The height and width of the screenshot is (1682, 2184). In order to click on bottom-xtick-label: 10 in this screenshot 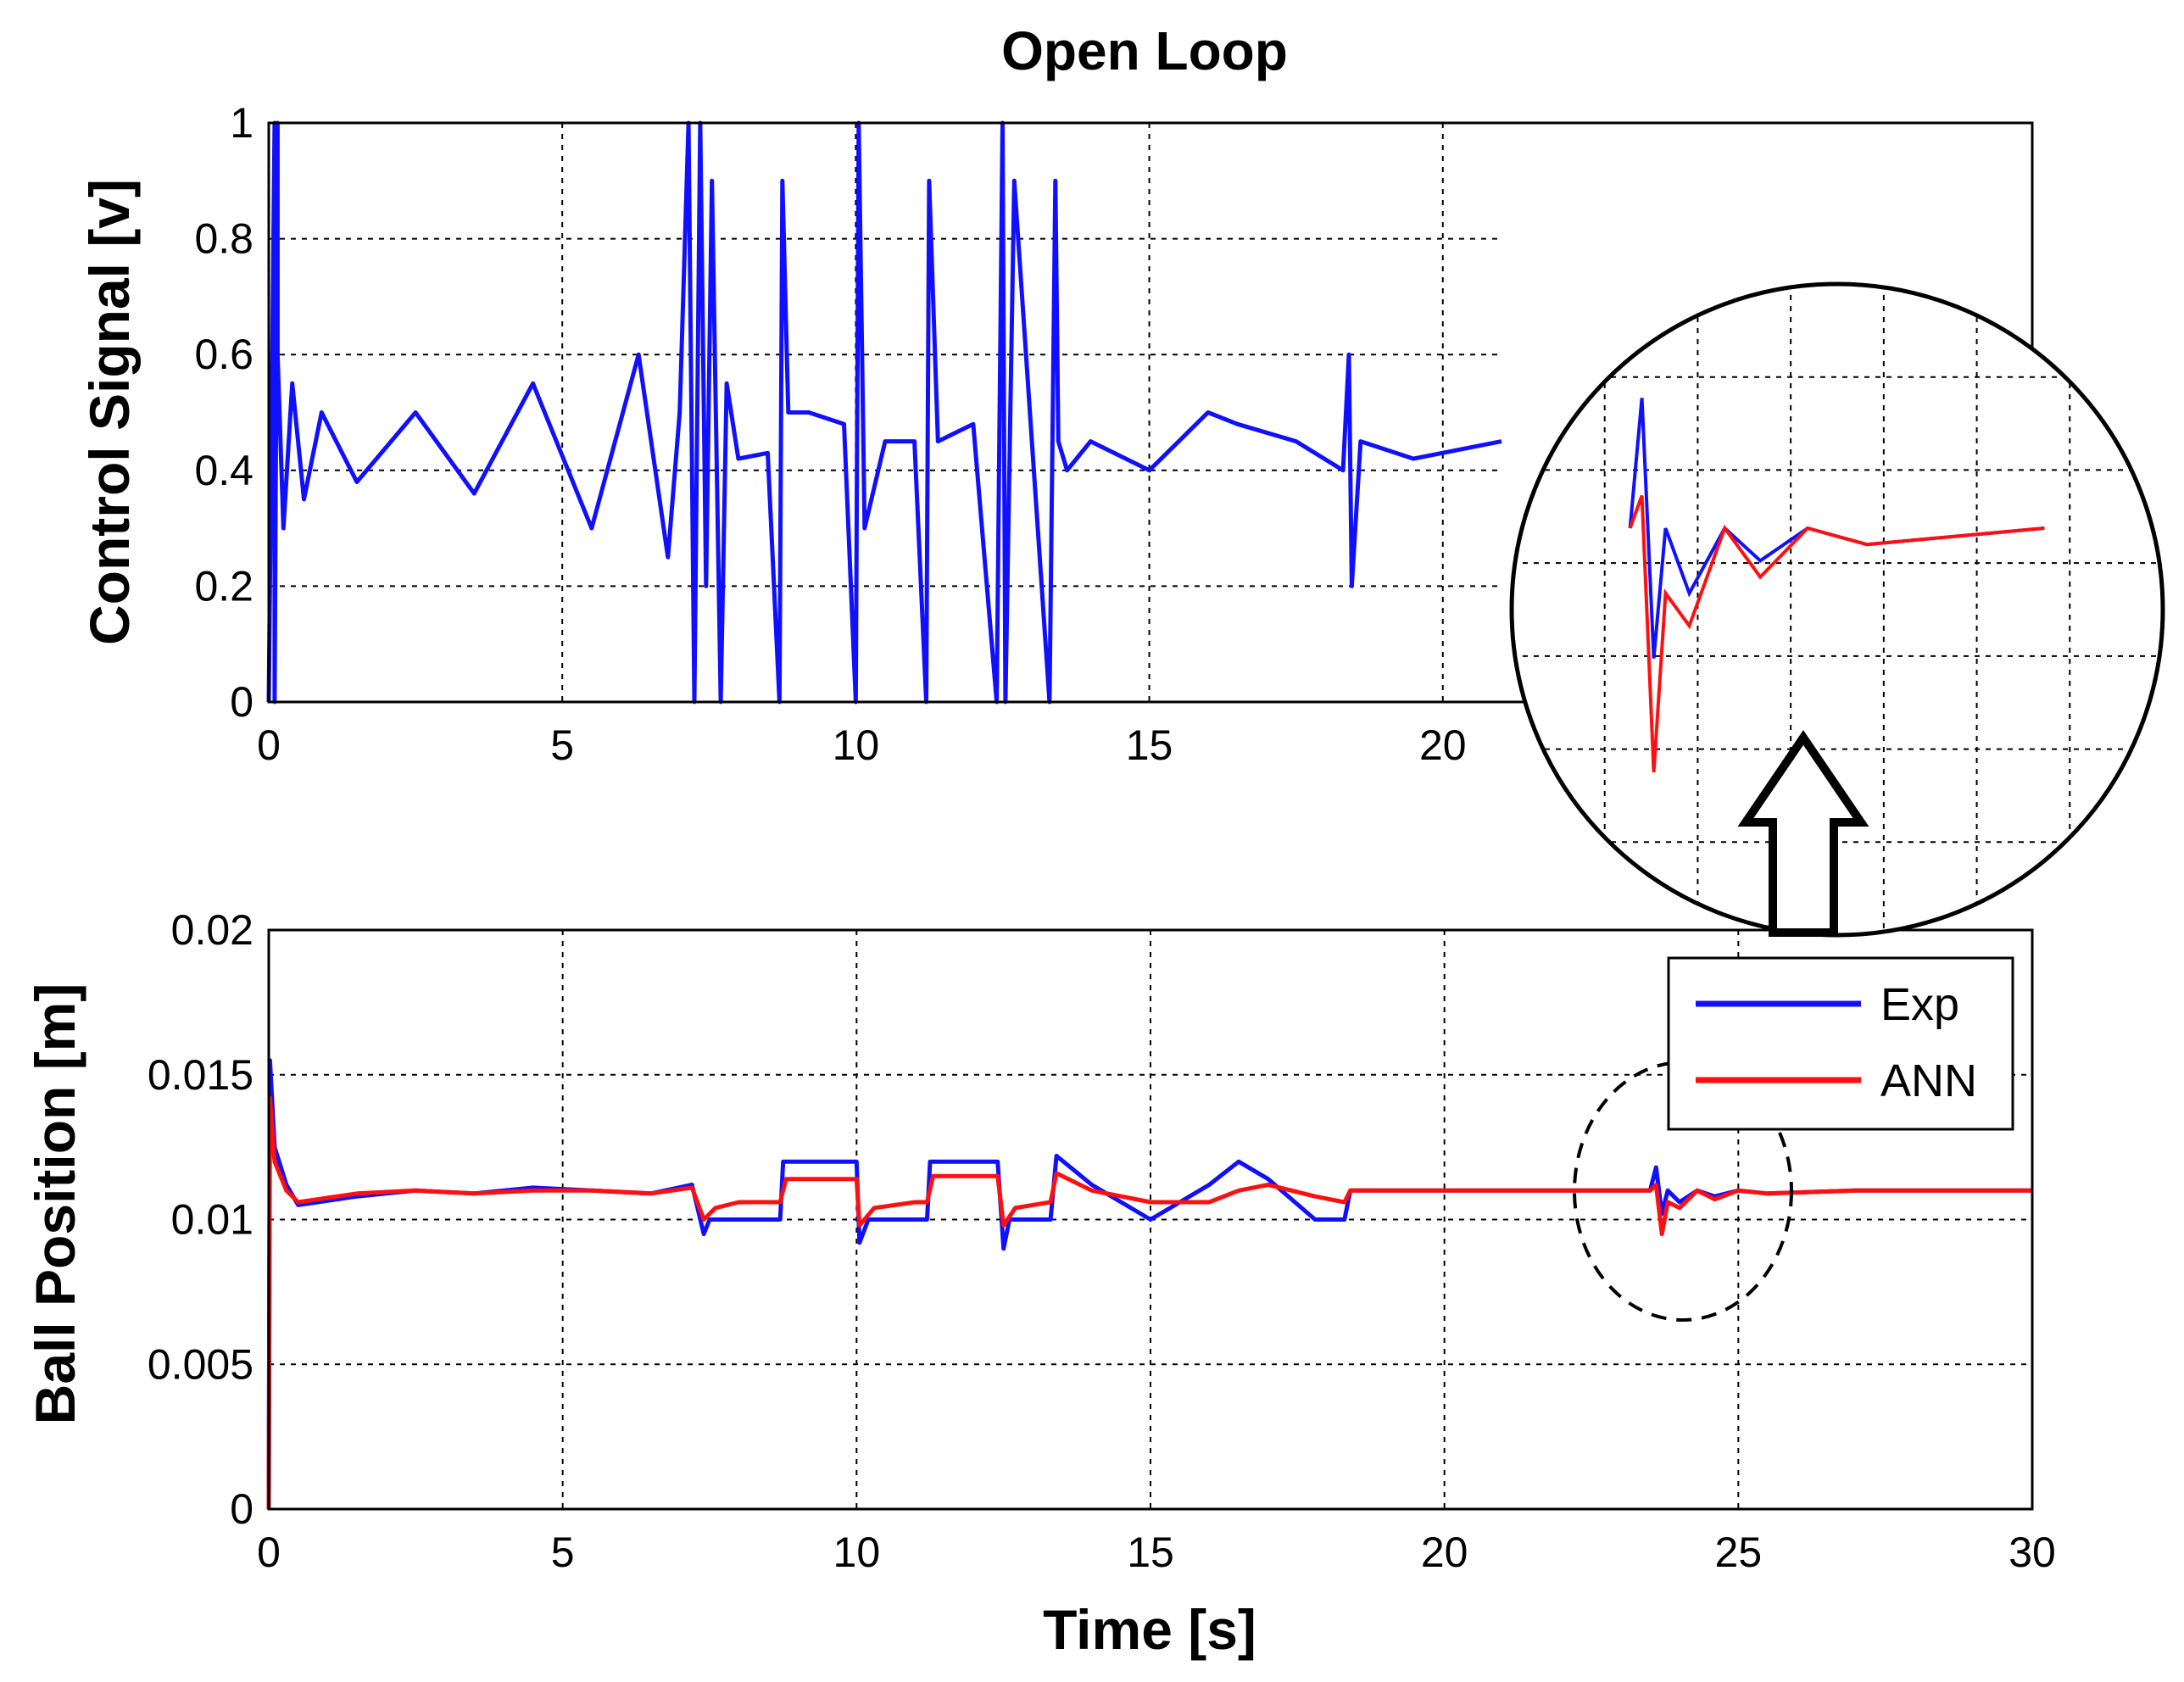, I will do `click(857, 1552)`.